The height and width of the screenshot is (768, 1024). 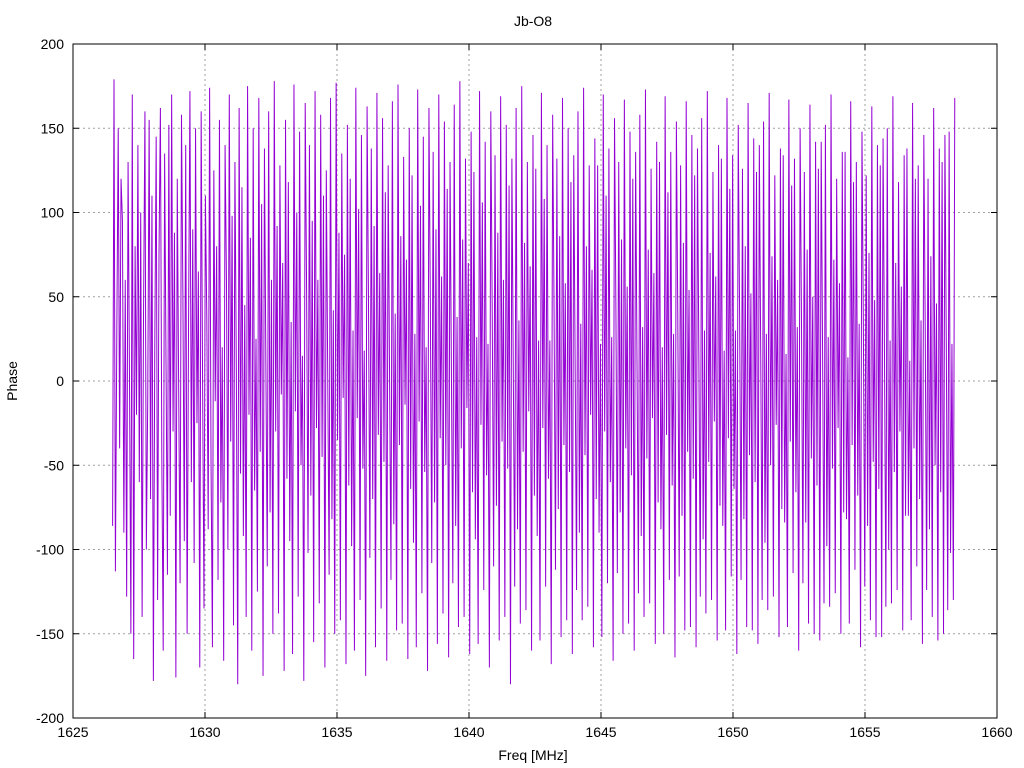 I want to click on x-tick-label: 1640, so click(x=468, y=732).